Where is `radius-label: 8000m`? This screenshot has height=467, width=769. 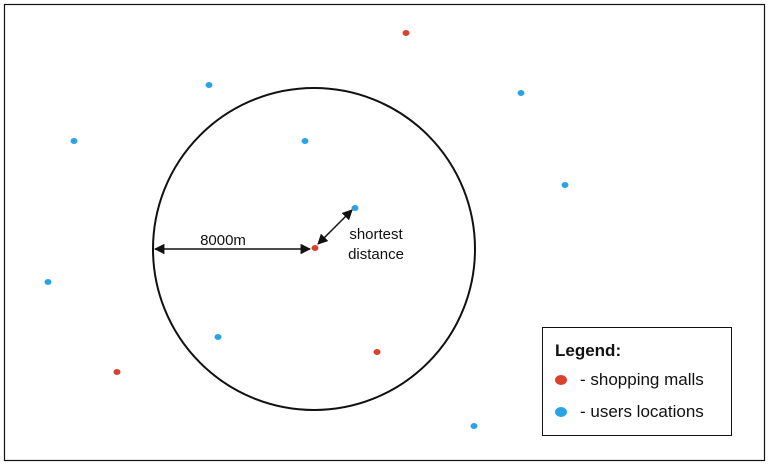
radius-label: 8000m is located at coordinates (223, 240).